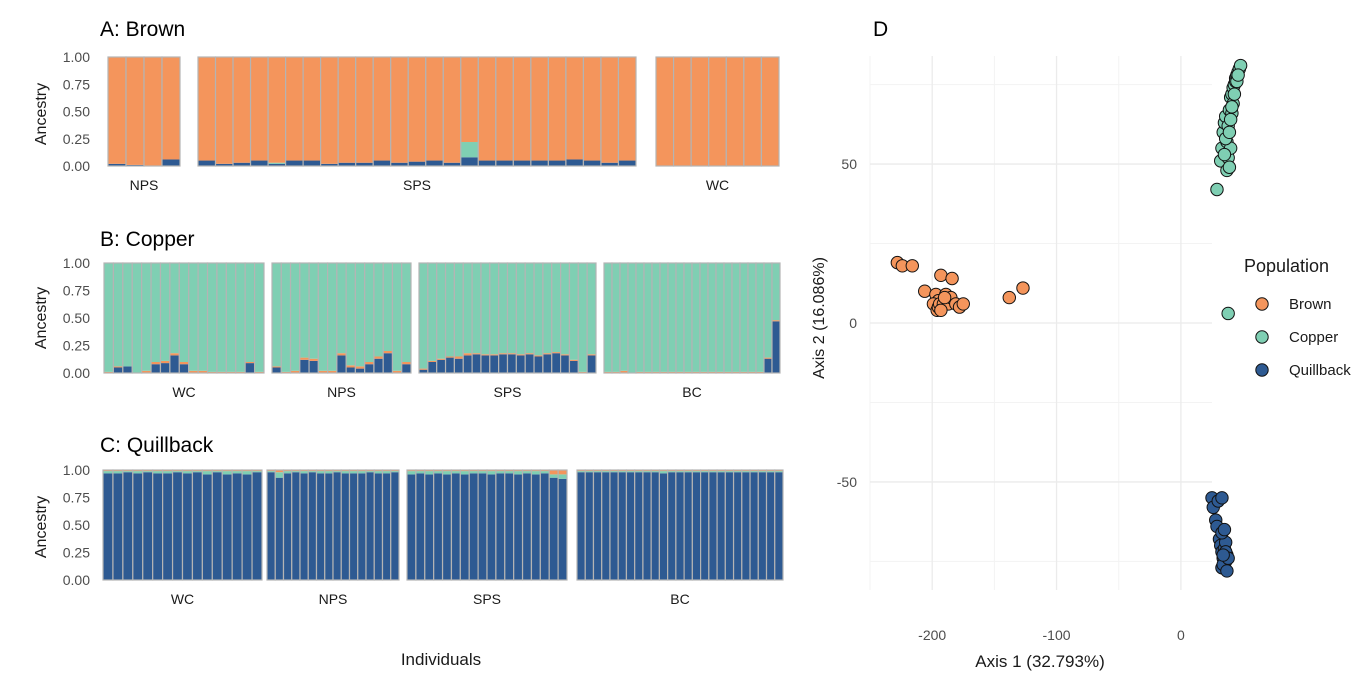  What do you see at coordinates (1310, 304) in the screenshot?
I see `legend-label-brown: Brown` at bounding box center [1310, 304].